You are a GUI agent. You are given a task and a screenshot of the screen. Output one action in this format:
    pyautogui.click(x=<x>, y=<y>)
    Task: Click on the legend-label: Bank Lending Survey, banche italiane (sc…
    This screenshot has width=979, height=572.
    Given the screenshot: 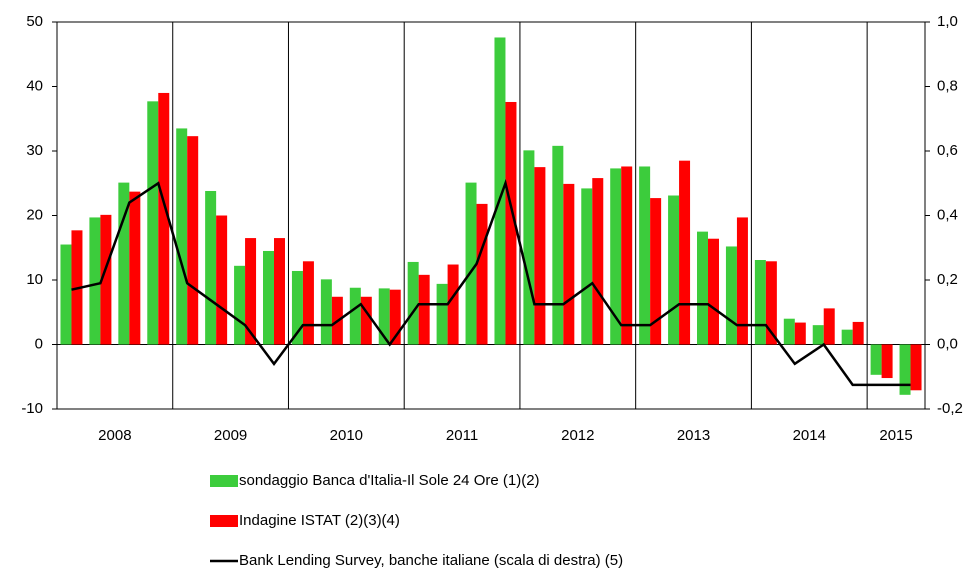 What is the action you would take?
    pyautogui.click(x=431, y=560)
    